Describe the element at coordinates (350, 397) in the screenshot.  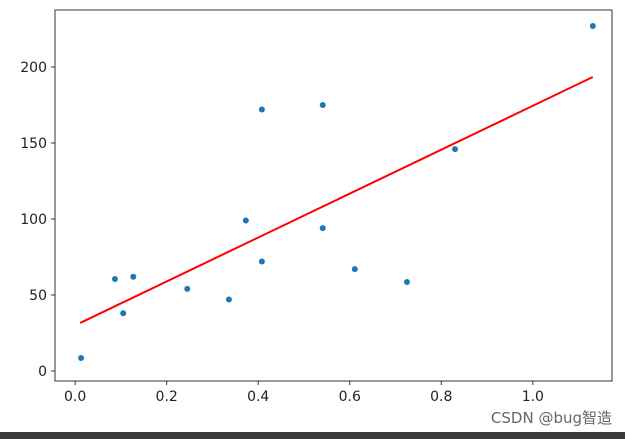
I see `x-tick-label: 0.6` at that location.